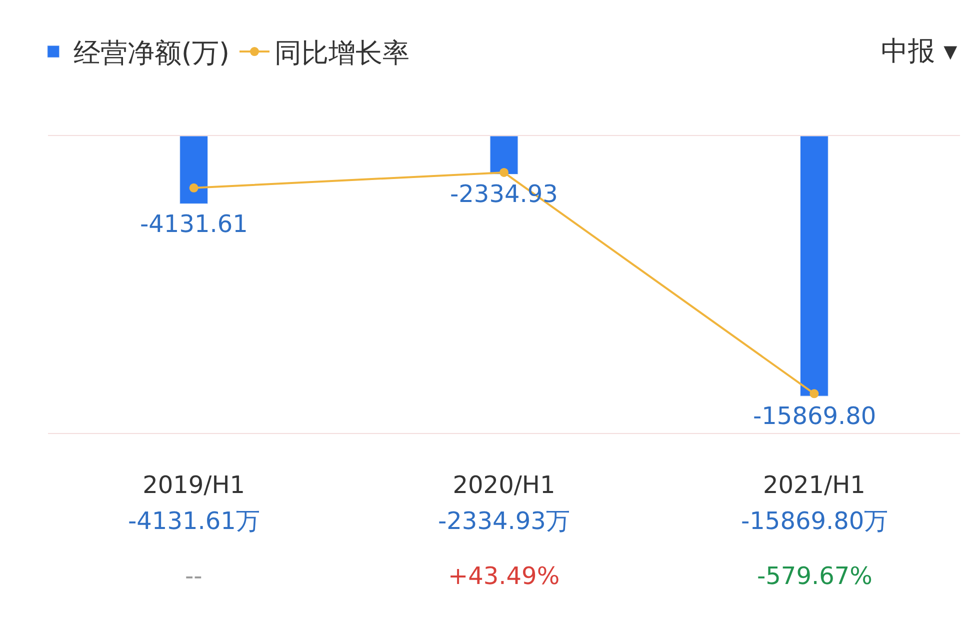 This screenshot has height=642, width=971. Describe the element at coordinates (151, 54) in the screenshot. I see `legend-label: 经营净额(万)` at that location.